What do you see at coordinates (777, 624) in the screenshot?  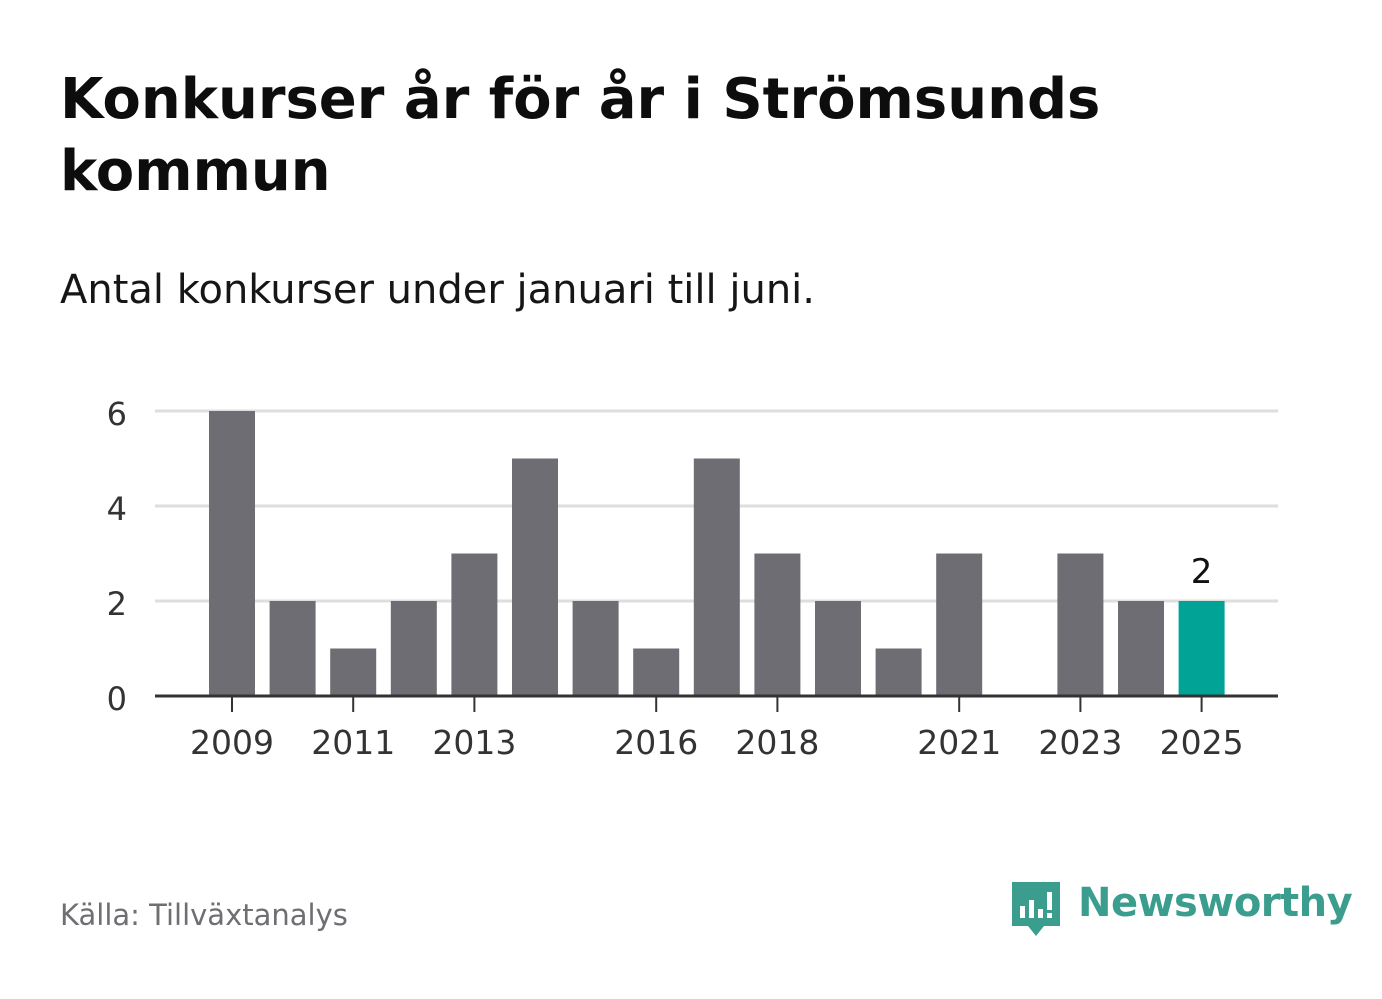 I see `bar-2018` at bounding box center [777, 624].